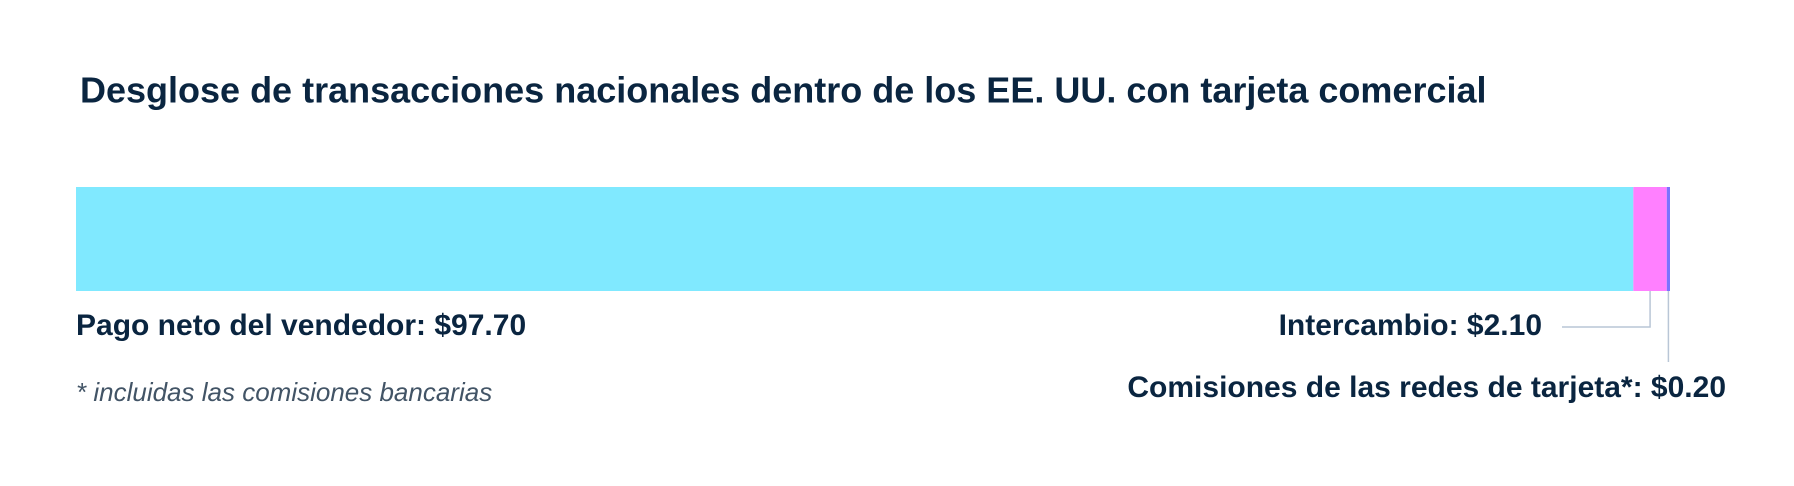 The image size is (1794, 486). What do you see at coordinates (1606, 309) in the screenshot?
I see `leader-line` at bounding box center [1606, 309].